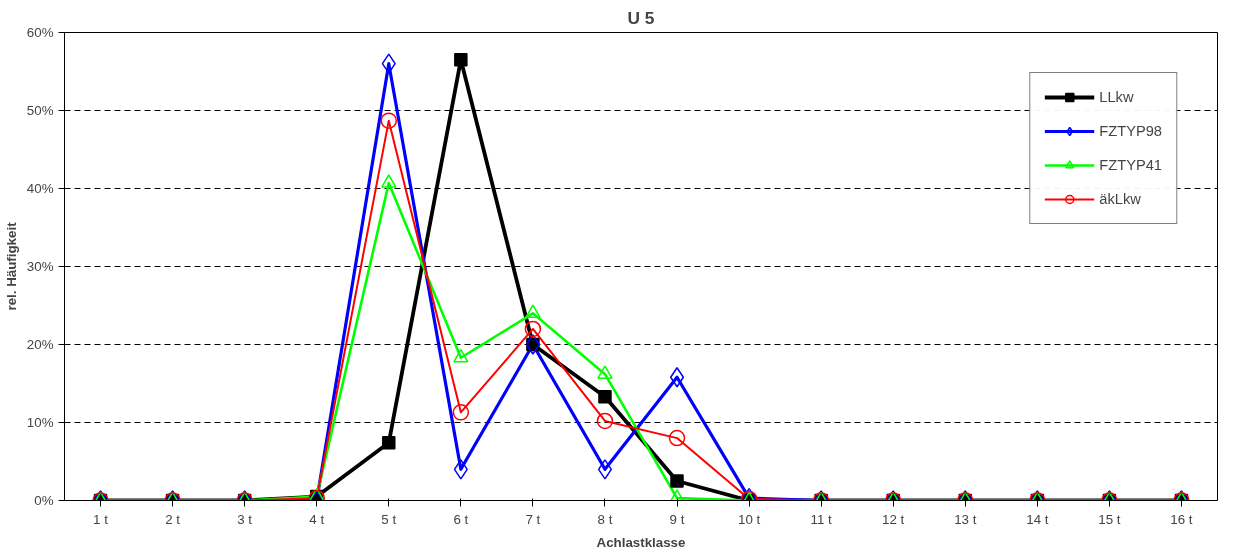 The width and height of the screenshot is (1237, 552). Describe the element at coordinates (1037, 519) in the screenshot. I see `x-tick-label: 14 t` at that location.